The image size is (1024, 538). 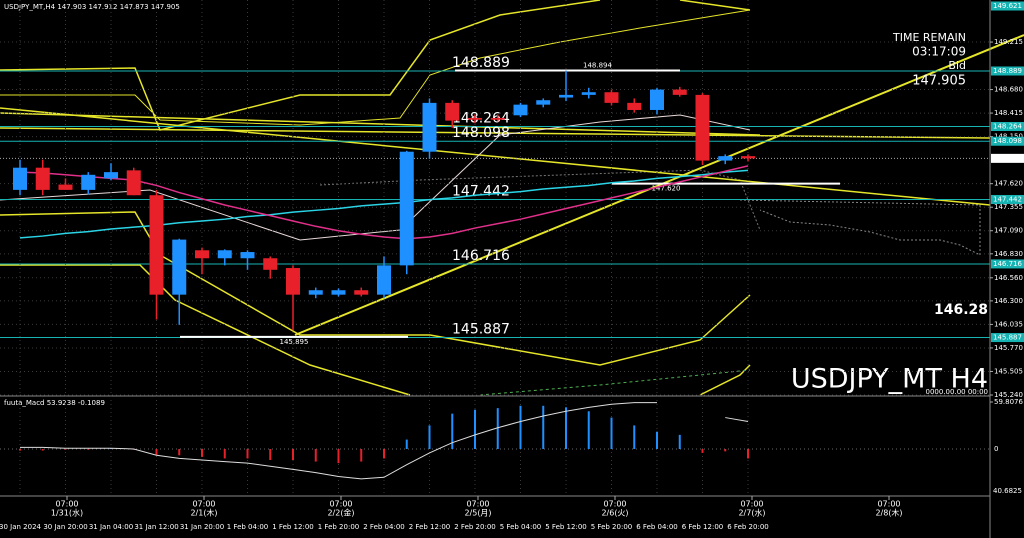 What do you see at coordinates (300, 65) in the screenshot?
I see `band-upper` at bounding box center [300, 65].